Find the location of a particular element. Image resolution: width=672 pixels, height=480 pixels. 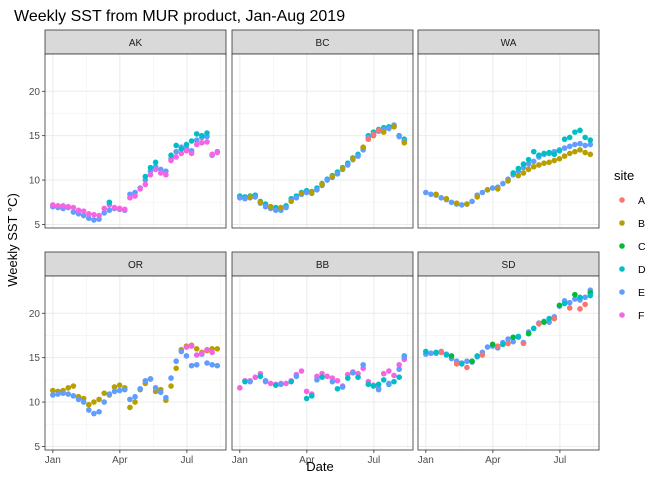

facet-panel-bc: BC is located at coordinates (322, 129).